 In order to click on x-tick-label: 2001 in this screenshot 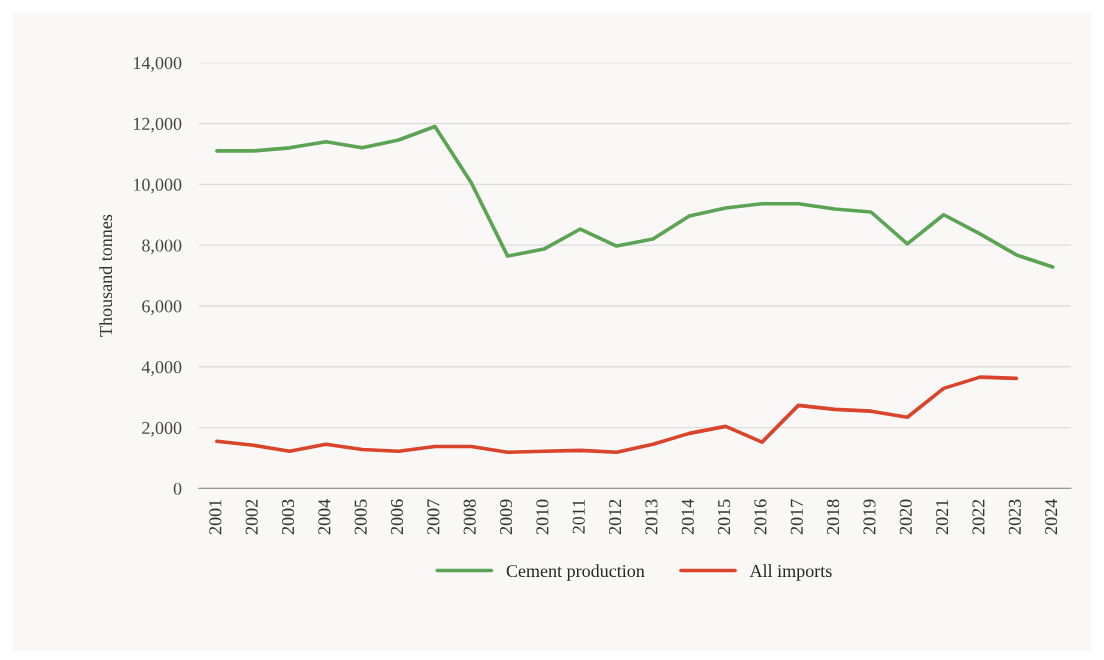, I will do `click(215, 517)`.